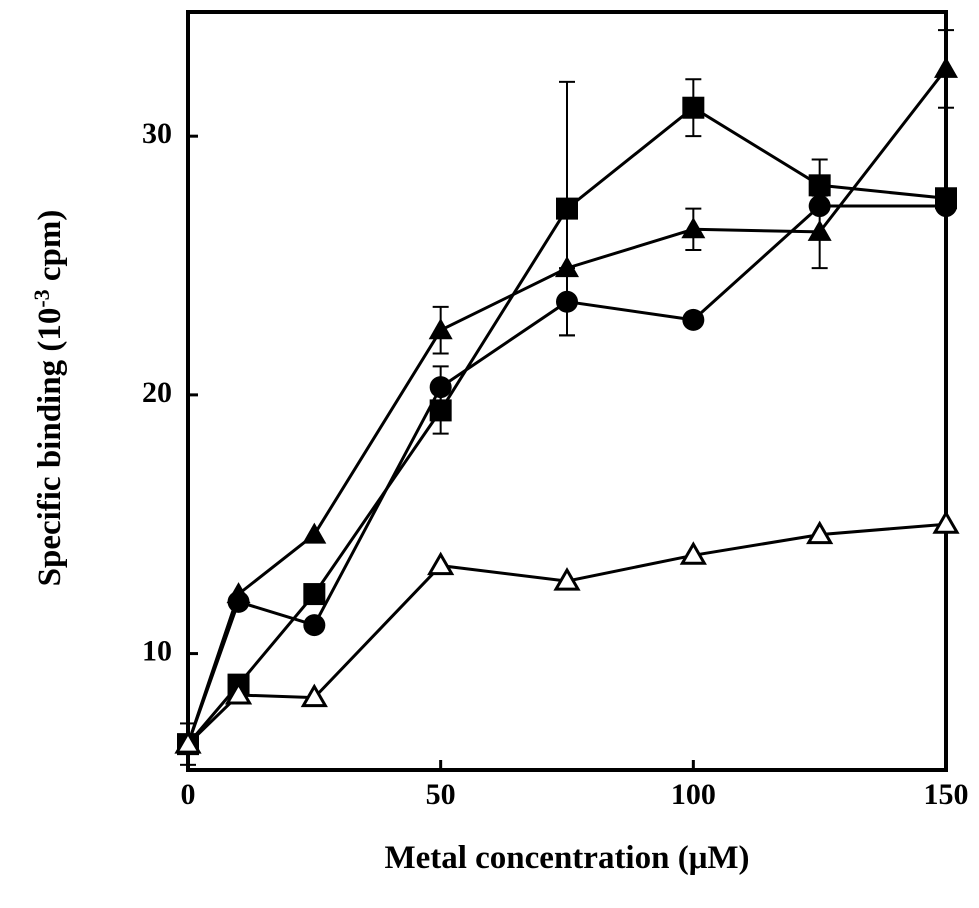  I want to click on y-tick-label: 20, so click(157, 392).